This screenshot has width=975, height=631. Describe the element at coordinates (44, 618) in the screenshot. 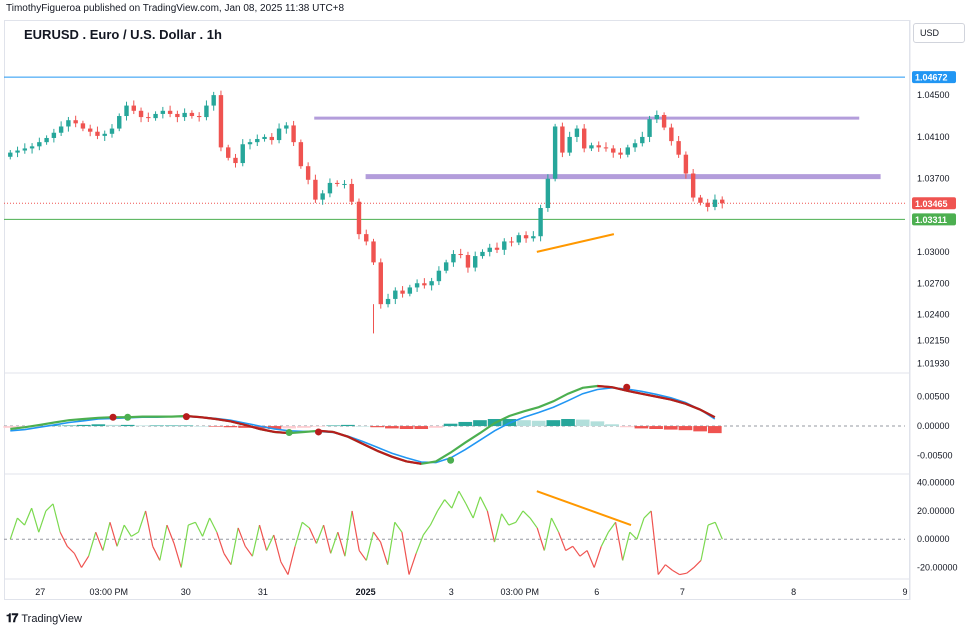

I see `brand-footer: 𝟏𝟕 TradingView` at that location.